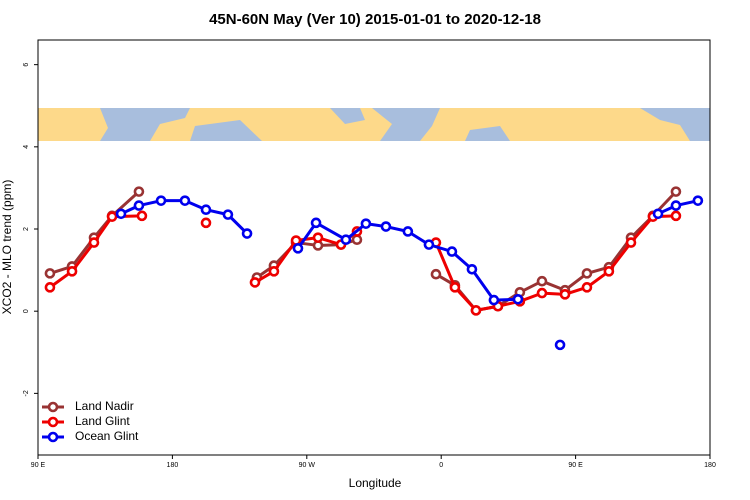  What do you see at coordinates (107, 436) in the screenshot?
I see `legend-label: Ocean Glint` at bounding box center [107, 436].